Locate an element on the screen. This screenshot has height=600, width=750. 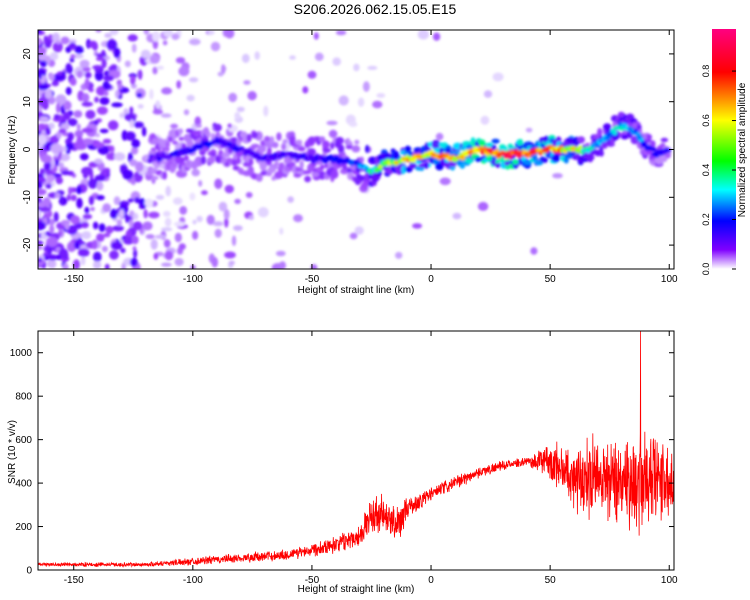
spectrogram-x-label: Height of straight line (km) is located at coordinates (356, 290).